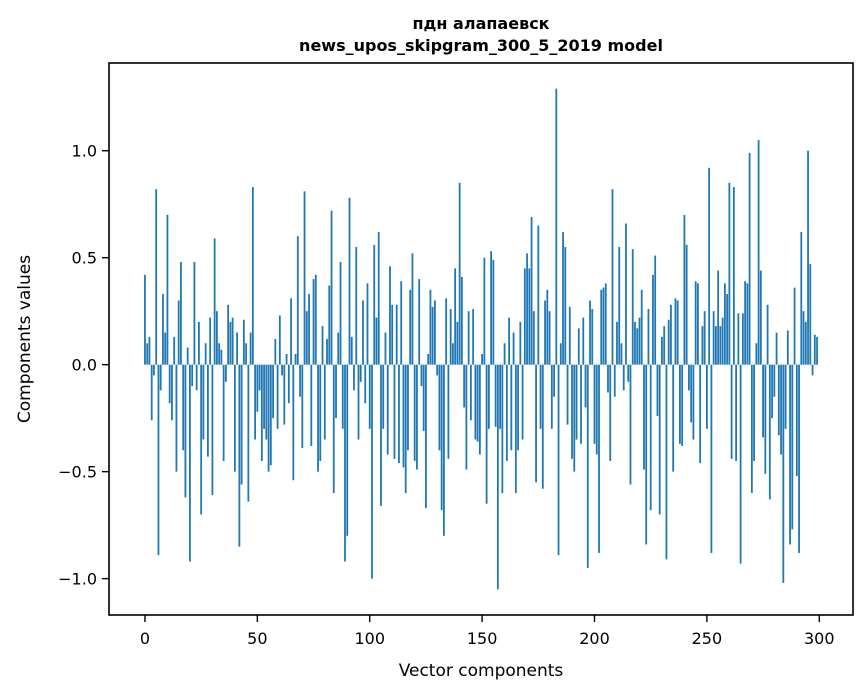 This screenshot has height=696, width=867. I want to click on x-tick-label: 200, so click(594, 638).